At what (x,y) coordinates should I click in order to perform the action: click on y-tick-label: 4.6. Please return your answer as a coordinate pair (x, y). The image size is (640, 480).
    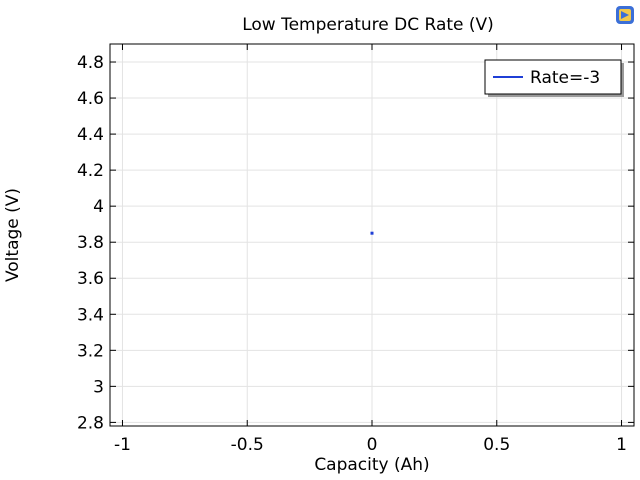
    Looking at the image, I should click on (90, 99).